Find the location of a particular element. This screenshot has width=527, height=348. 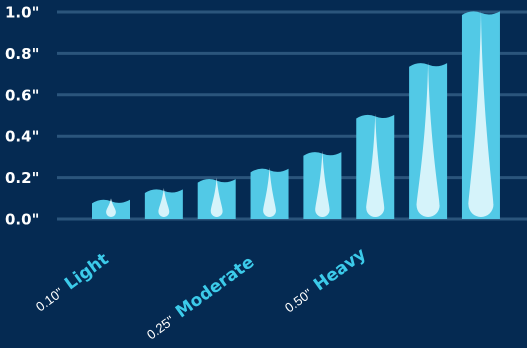

y-tick-label: 0.0" is located at coordinates (22, 220).